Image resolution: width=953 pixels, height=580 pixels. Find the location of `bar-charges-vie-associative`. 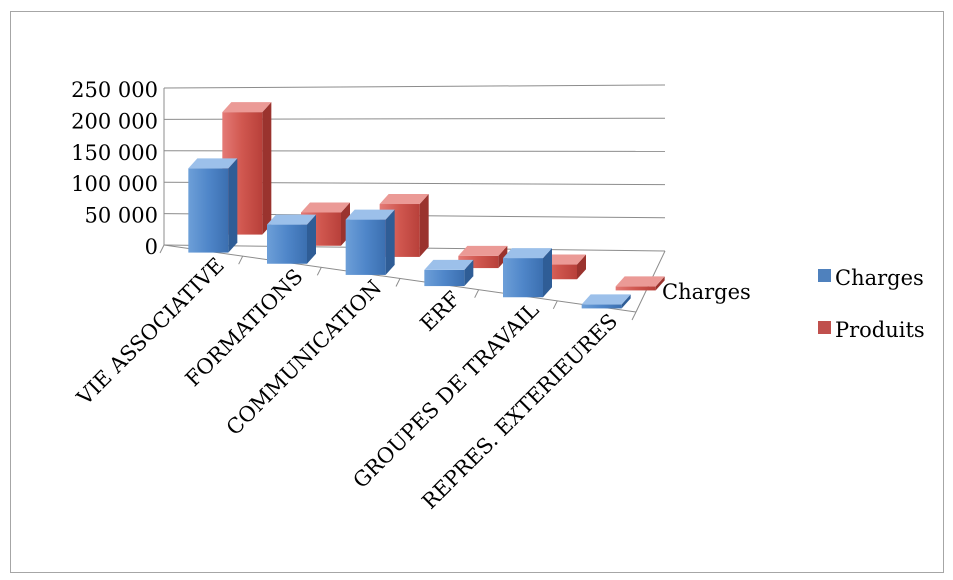

bar-charges-vie-associative is located at coordinates (213, 205).